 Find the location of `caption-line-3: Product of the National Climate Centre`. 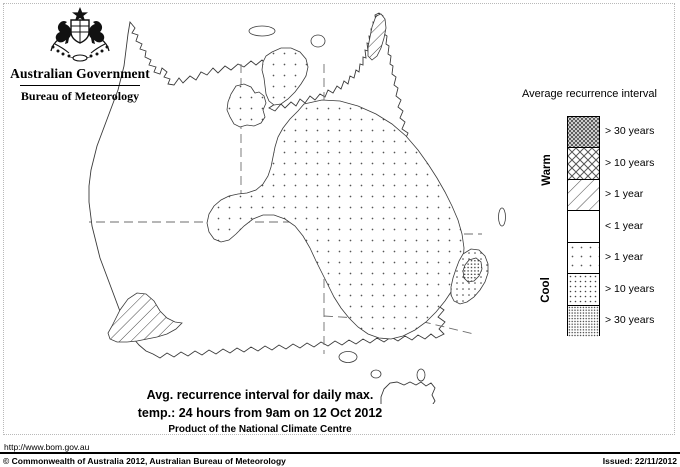

caption-line-3: Product of the National Climate Centre is located at coordinates (260, 429).